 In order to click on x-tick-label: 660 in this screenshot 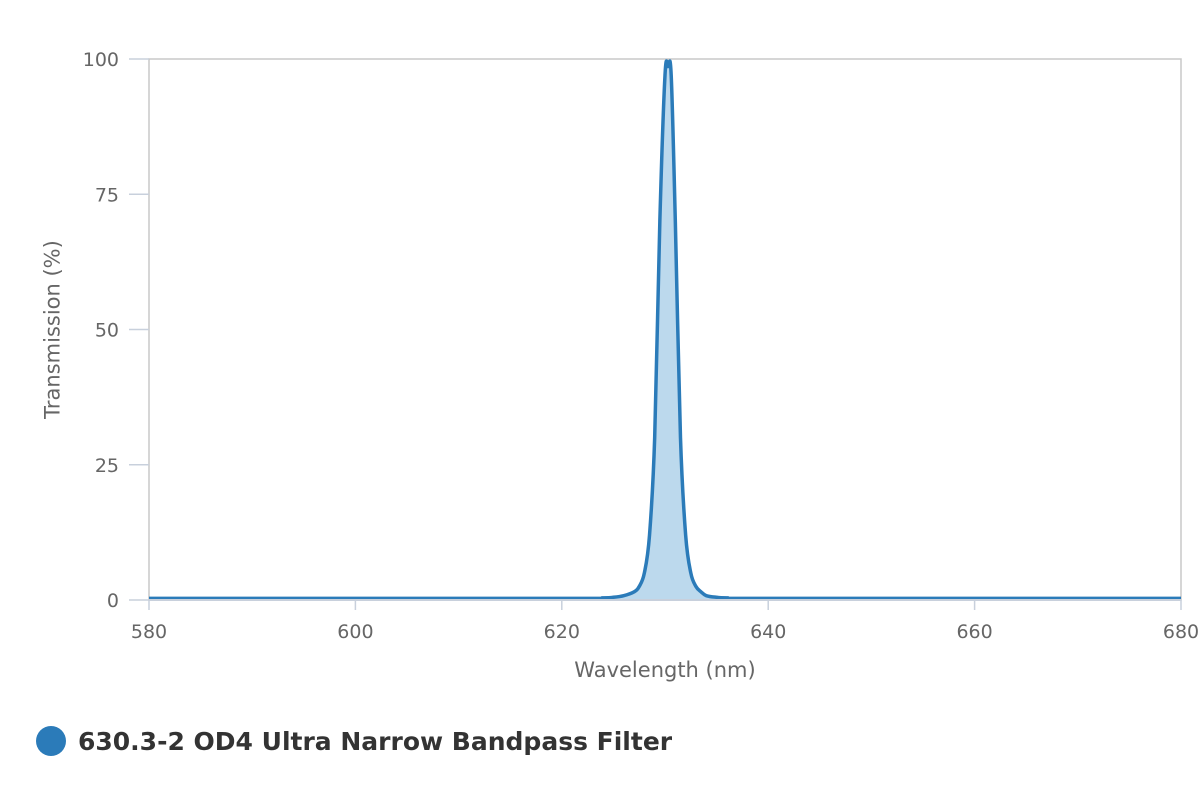, I will do `click(974, 632)`.